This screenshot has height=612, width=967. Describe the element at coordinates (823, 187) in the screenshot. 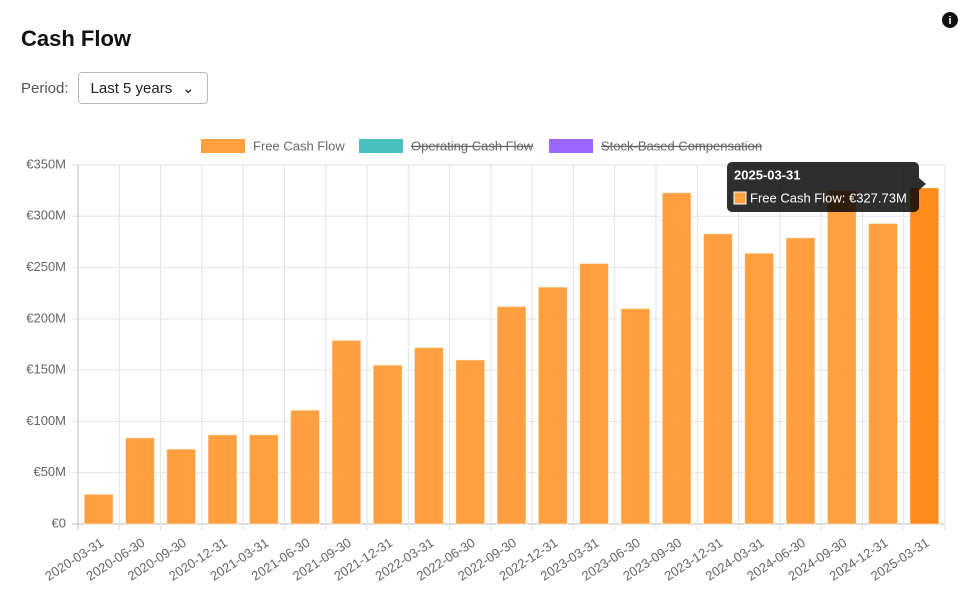

I see `tooltip-box` at that location.